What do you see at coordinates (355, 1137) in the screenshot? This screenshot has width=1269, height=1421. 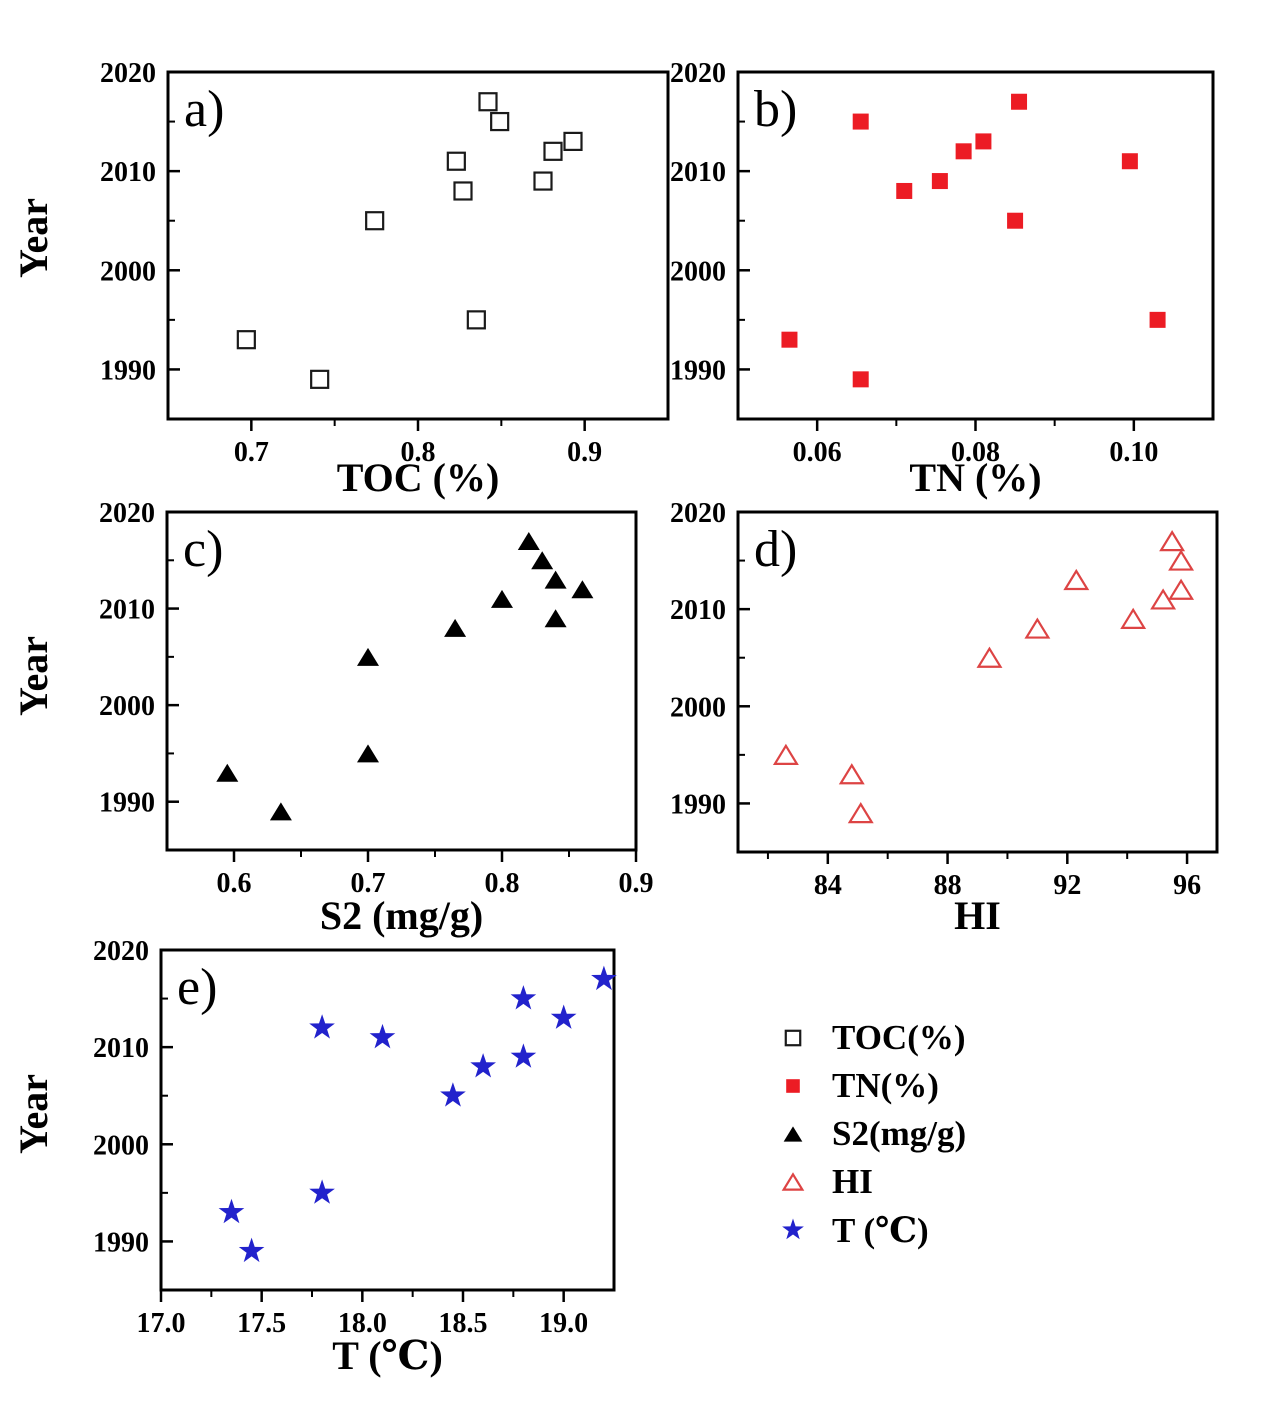 I see `scatter-panel-e: 17.0 17.5 18.0 18.5 19.0 1990 2000 2010 2020` at bounding box center [355, 1137].